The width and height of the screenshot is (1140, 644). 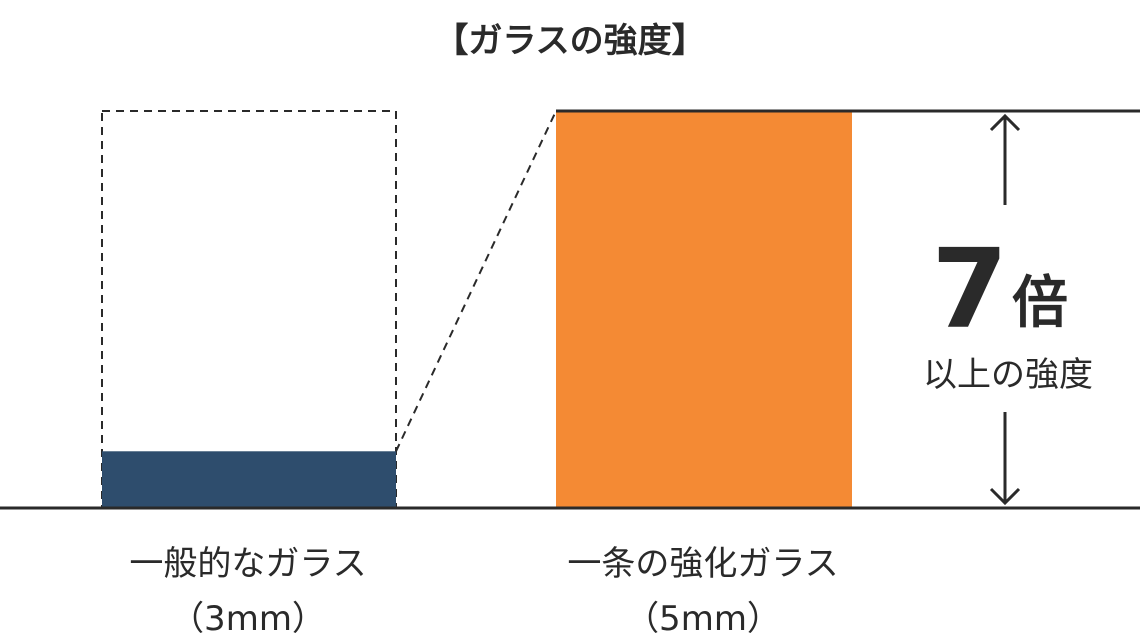 I want to click on annotation-multiplier-unit: 倍, so click(x=1040, y=303).